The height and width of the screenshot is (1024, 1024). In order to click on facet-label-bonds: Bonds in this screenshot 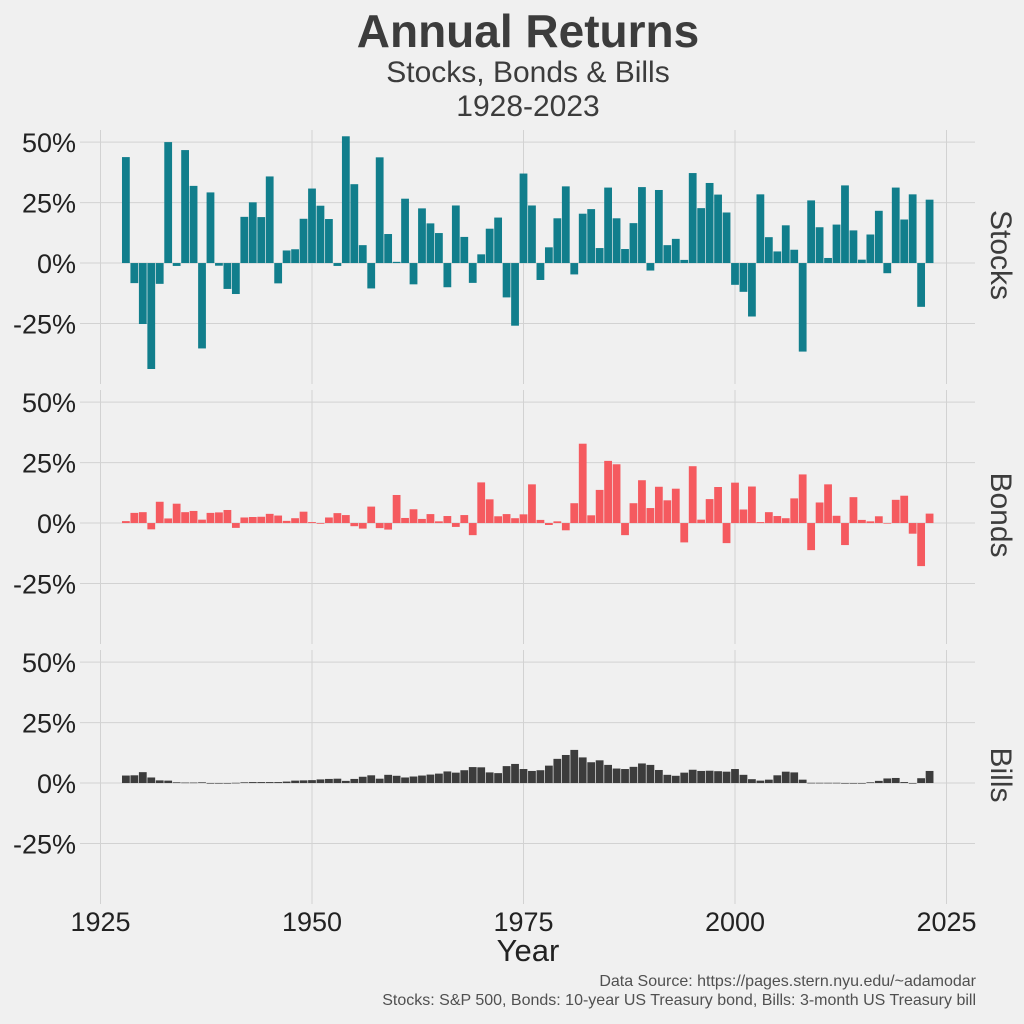, I will do `click(1000, 514)`.